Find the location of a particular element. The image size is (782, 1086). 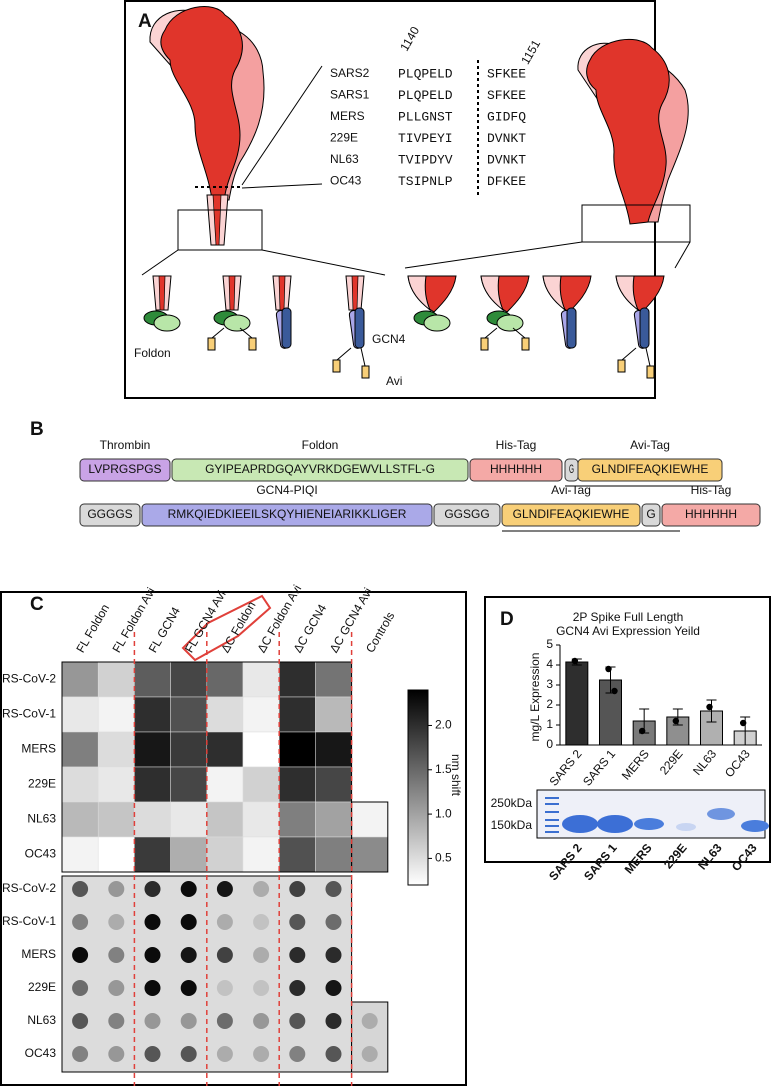

tag-label: GCN4-PIQI is located at coordinates (286, 490).